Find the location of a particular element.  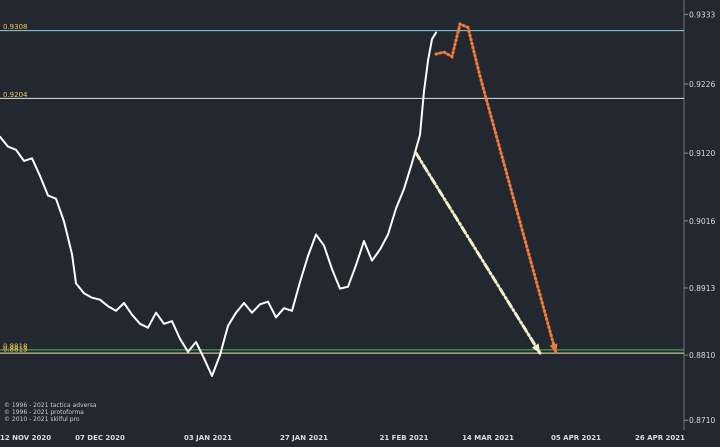

x-tick-label: 26 APR 2021 is located at coordinates (660, 438).